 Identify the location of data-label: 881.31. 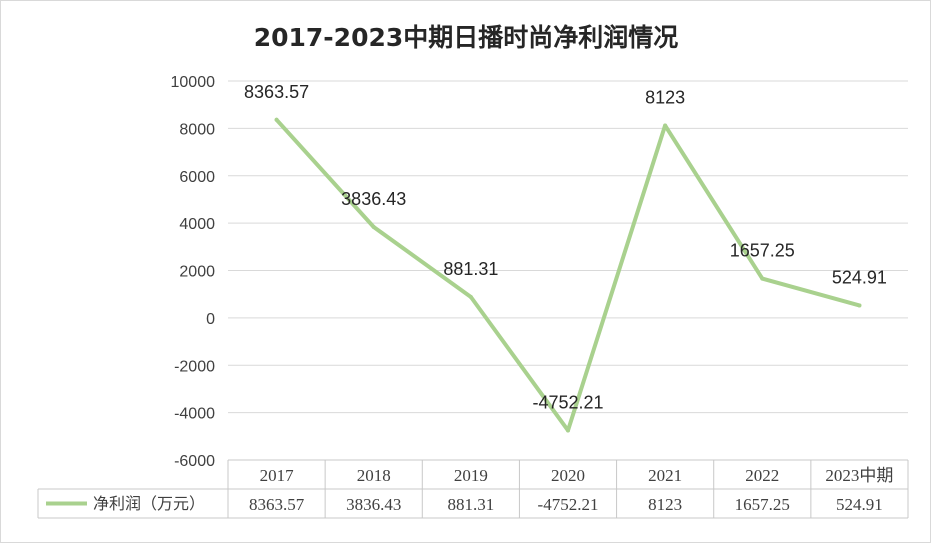
(470, 269).